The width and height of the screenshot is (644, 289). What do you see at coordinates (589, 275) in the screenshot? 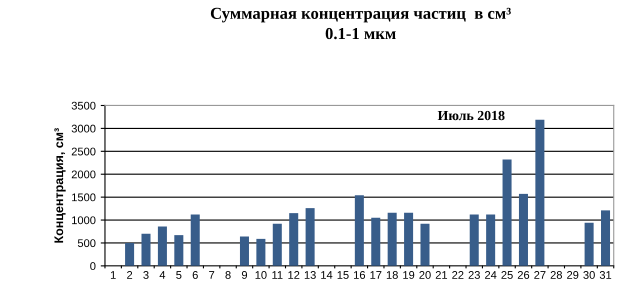
I see `x-tick-label: 30` at bounding box center [589, 275].